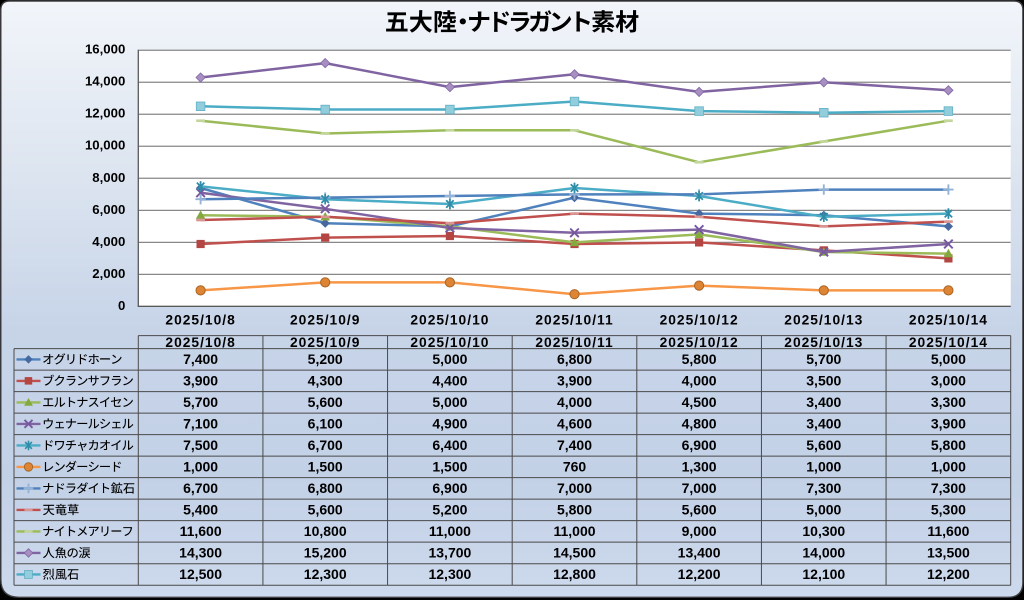  I want to click on svg-text: 4,400, so click(449, 380).